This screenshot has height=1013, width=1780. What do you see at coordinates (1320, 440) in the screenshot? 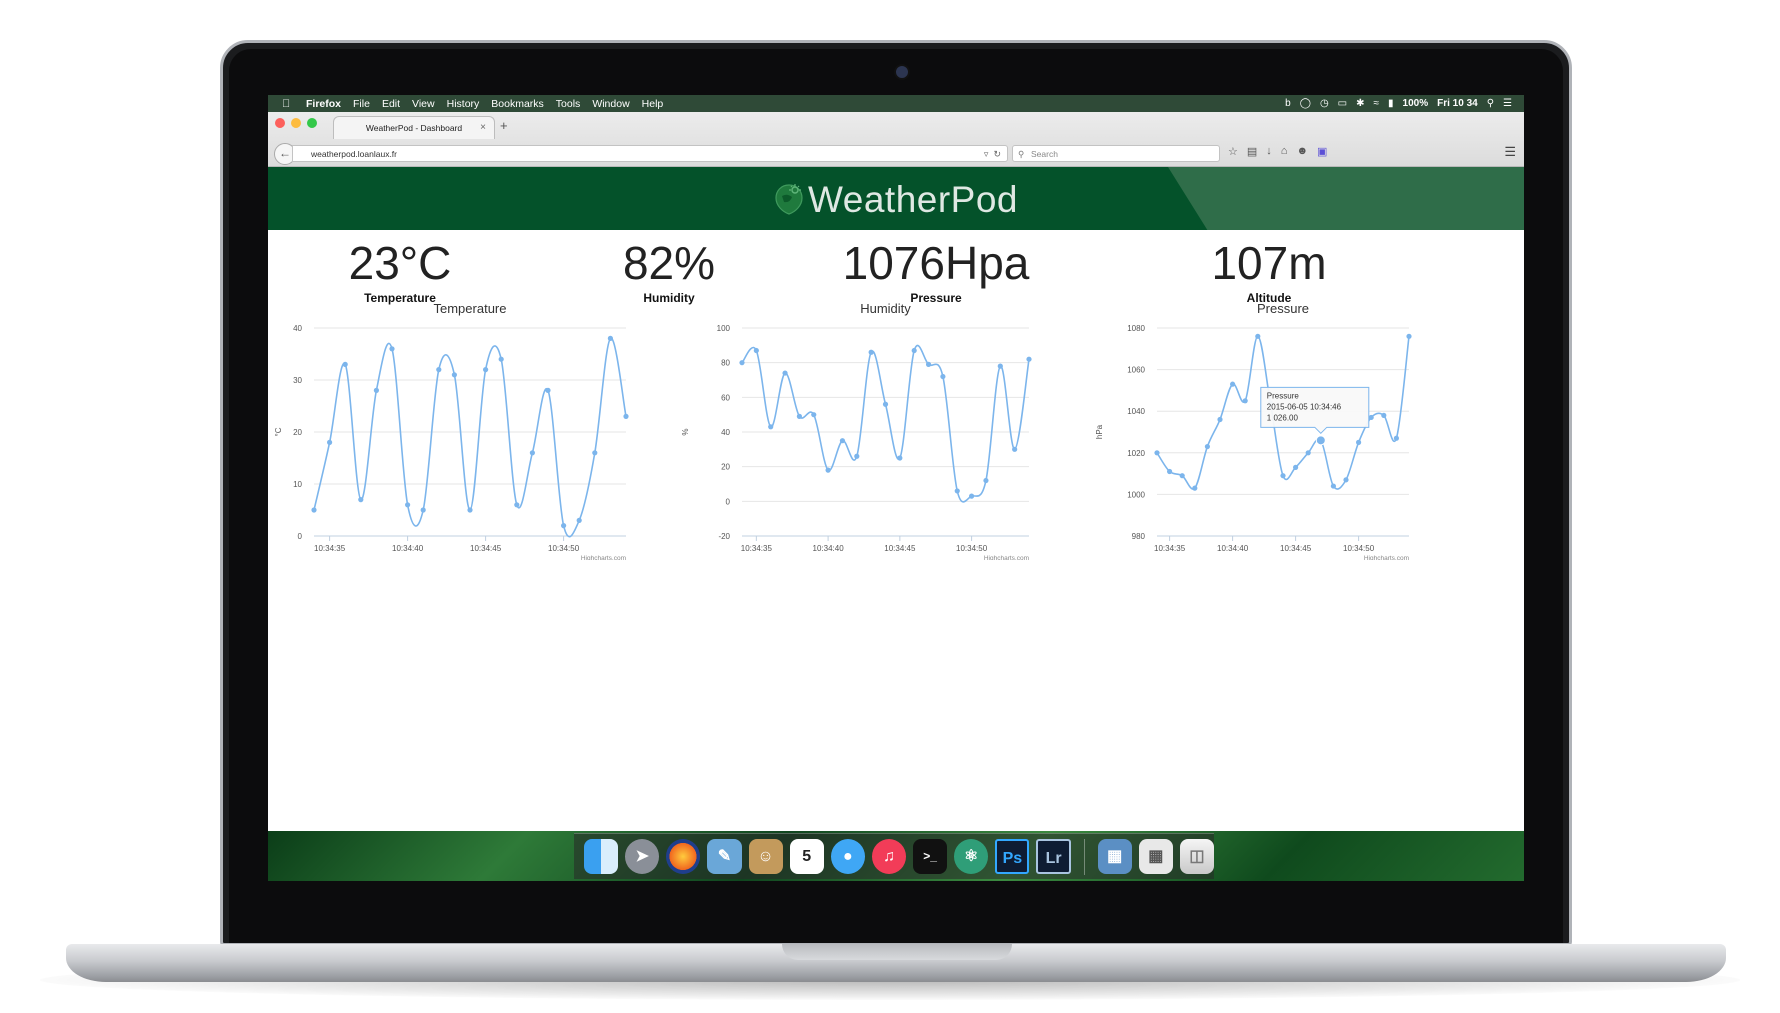
I see `hovered-point` at bounding box center [1320, 440].